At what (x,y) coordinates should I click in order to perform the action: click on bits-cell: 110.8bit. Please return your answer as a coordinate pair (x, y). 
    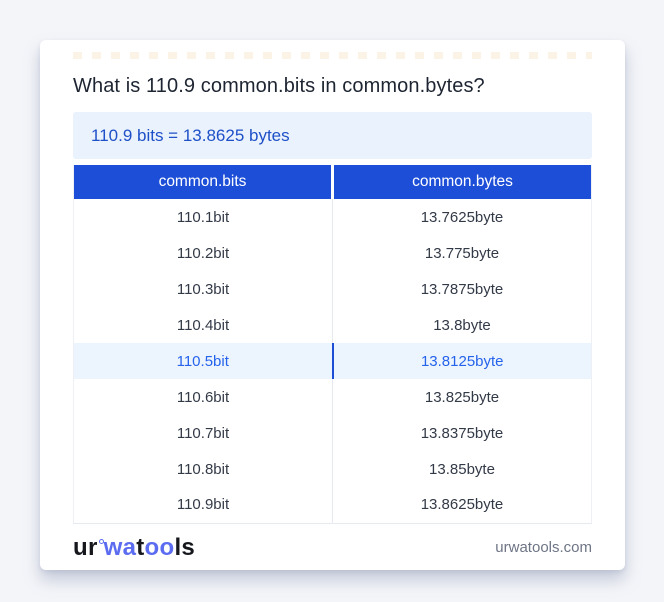
    Looking at the image, I should click on (203, 469).